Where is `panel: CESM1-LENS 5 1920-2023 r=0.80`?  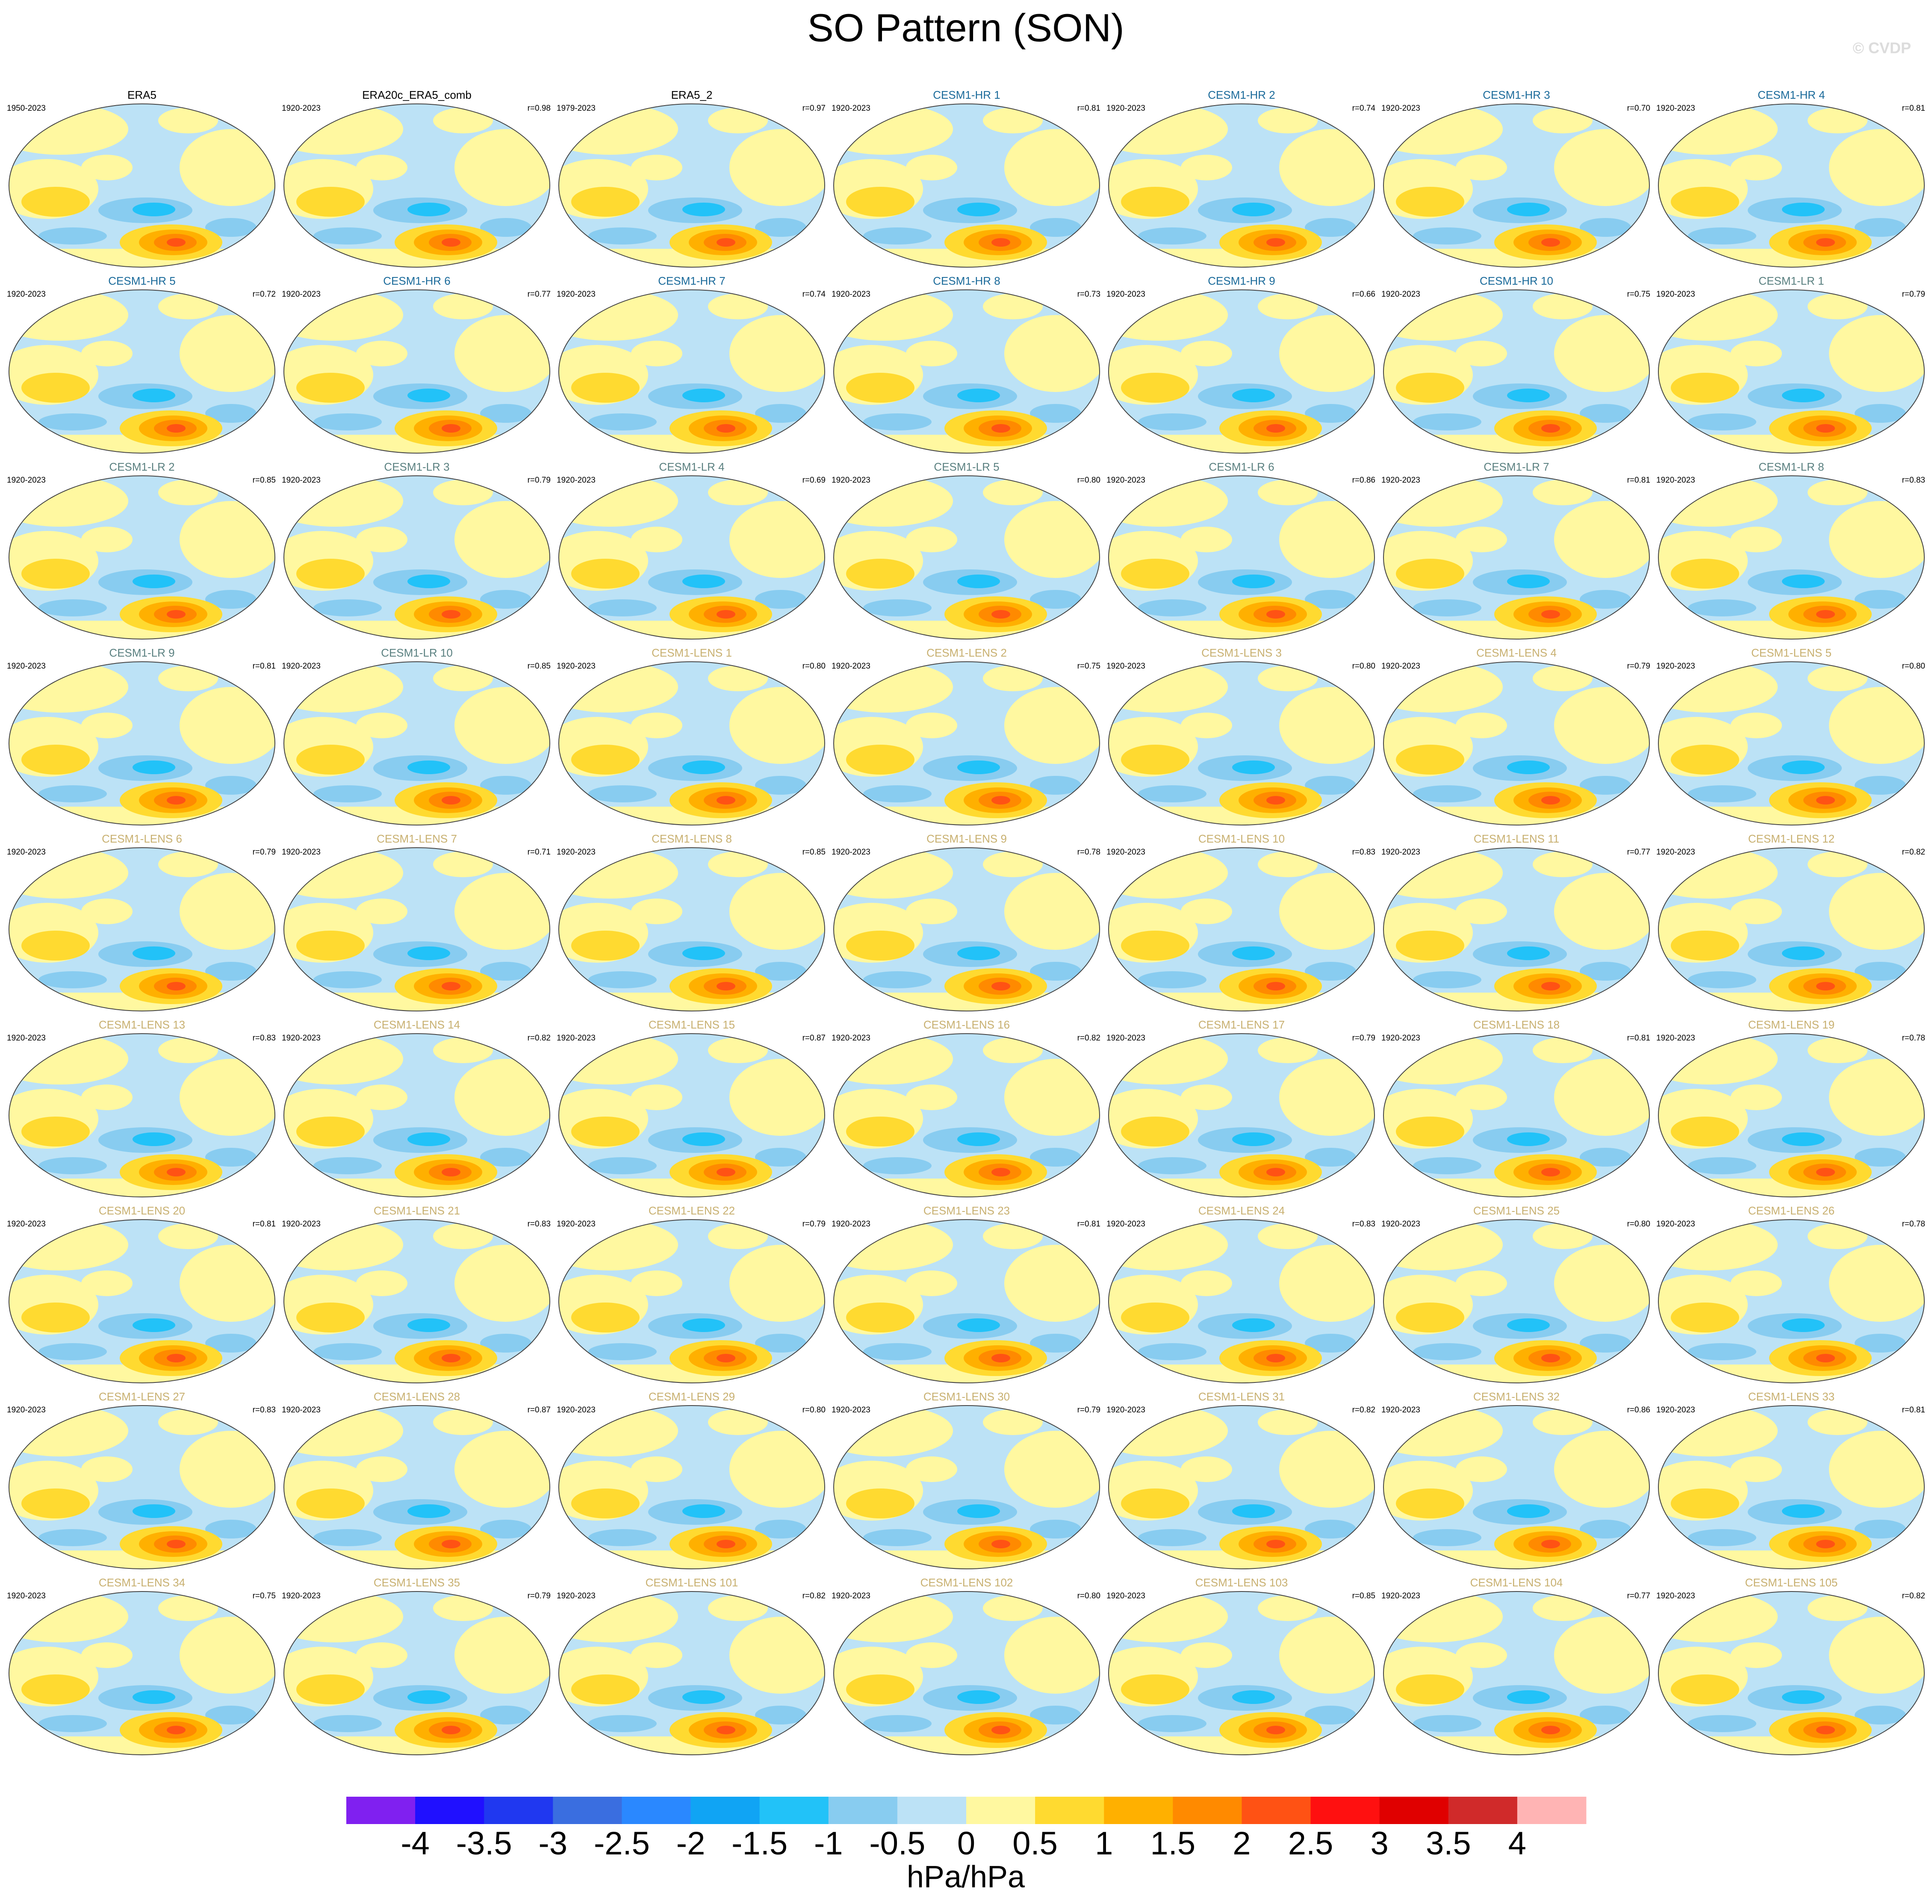
panel: CESM1-LENS 5 1920-2023 r=0.80 is located at coordinates (1786, 739).